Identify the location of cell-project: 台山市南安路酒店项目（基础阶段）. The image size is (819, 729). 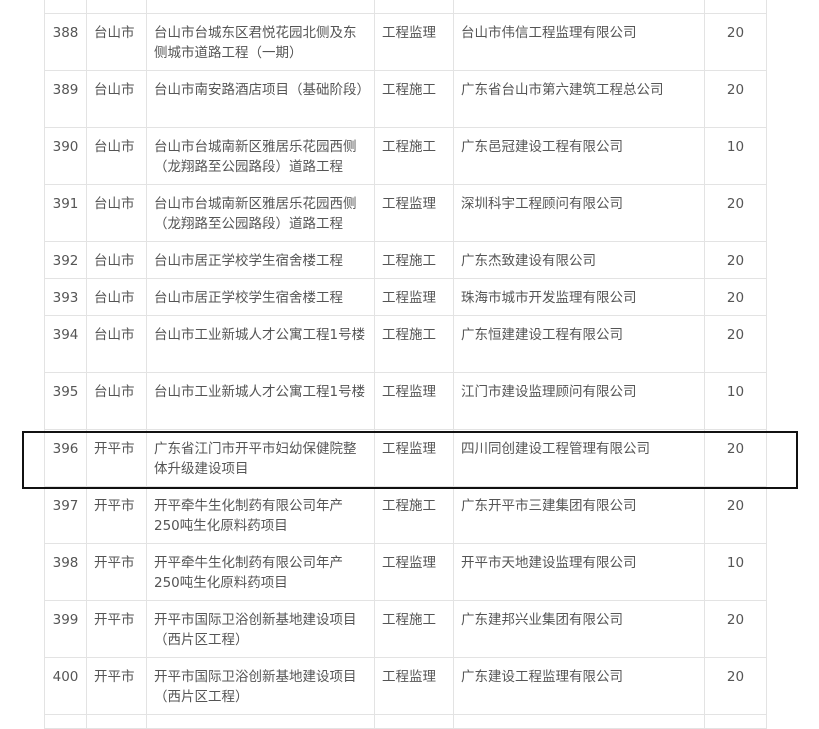
(260, 99).